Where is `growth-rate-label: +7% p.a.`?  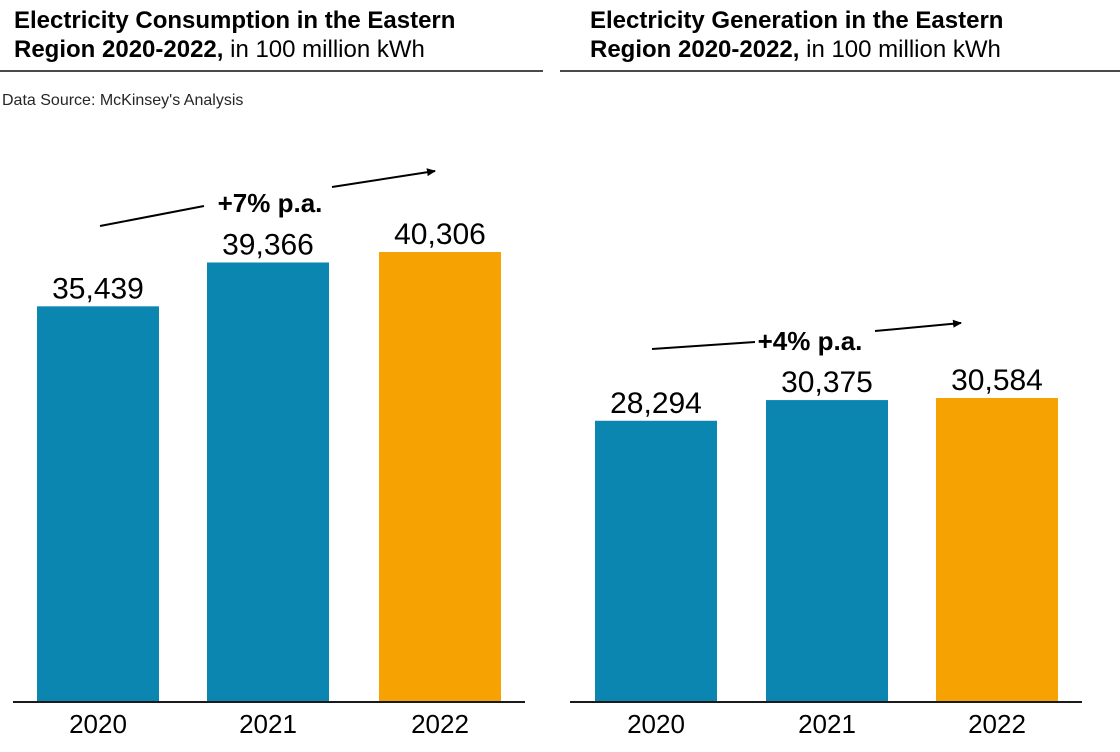
growth-rate-label: +7% p.a. is located at coordinates (270, 203).